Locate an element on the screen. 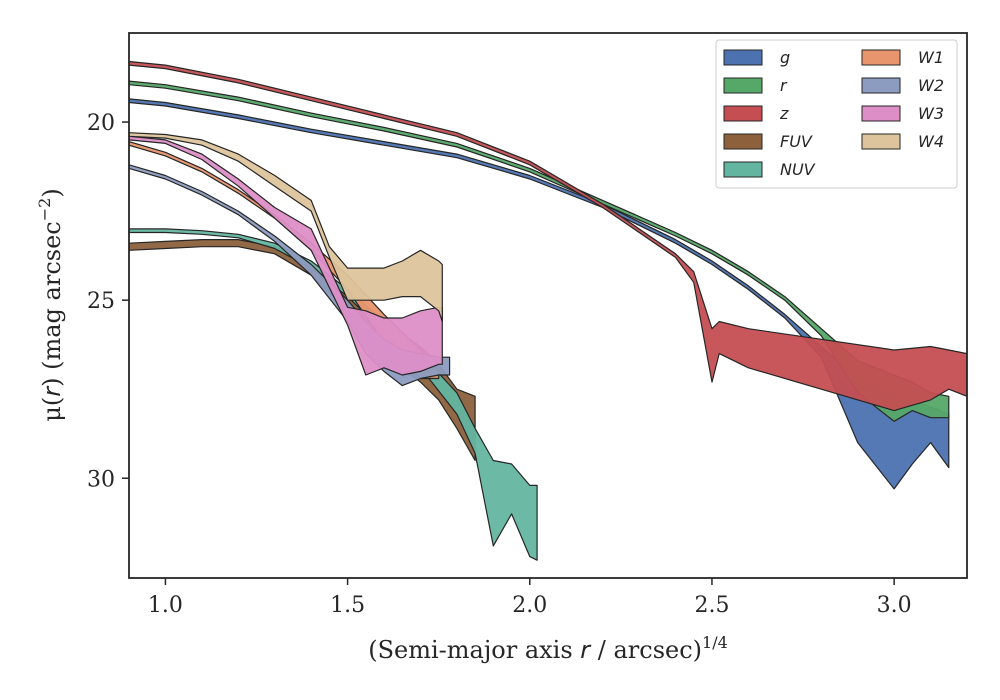 The width and height of the screenshot is (1000, 700). series-band-w3 is located at coordinates (286, 255).